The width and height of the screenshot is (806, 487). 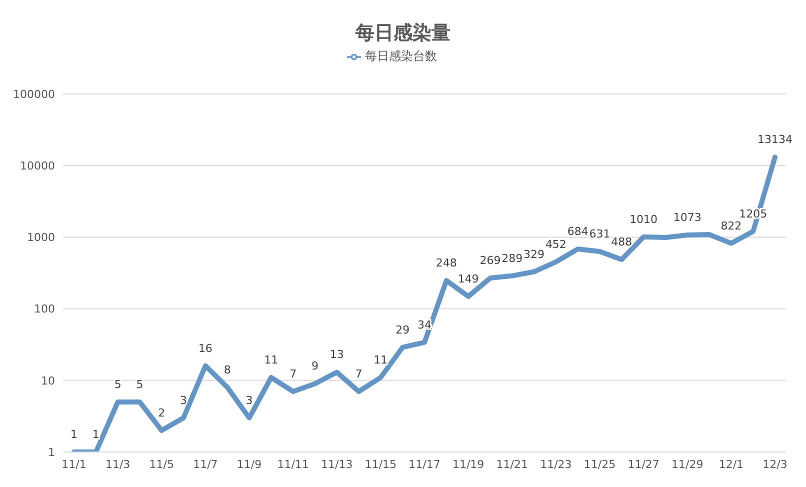 I want to click on y-tick-label: 100, so click(x=44, y=309).